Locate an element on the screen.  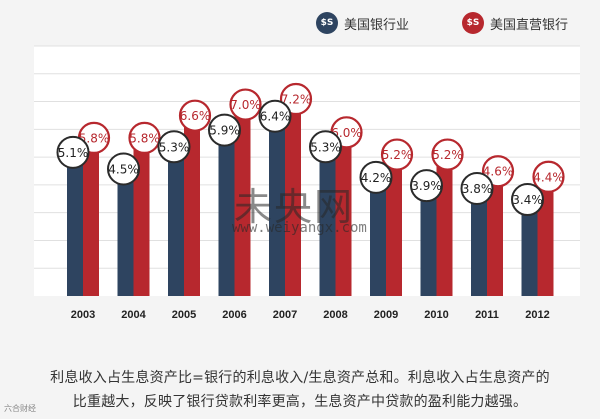
data-label-boa: 3.8% is located at coordinates (477, 189).